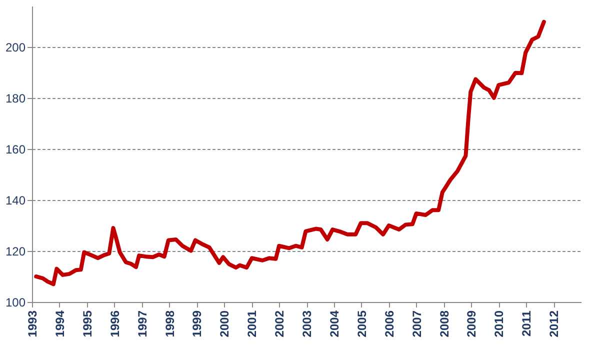 Image resolution: width=590 pixels, height=350 pixels. Describe the element at coordinates (554, 324) in the screenshot. I see `x-tick-label: 2012` at that location.